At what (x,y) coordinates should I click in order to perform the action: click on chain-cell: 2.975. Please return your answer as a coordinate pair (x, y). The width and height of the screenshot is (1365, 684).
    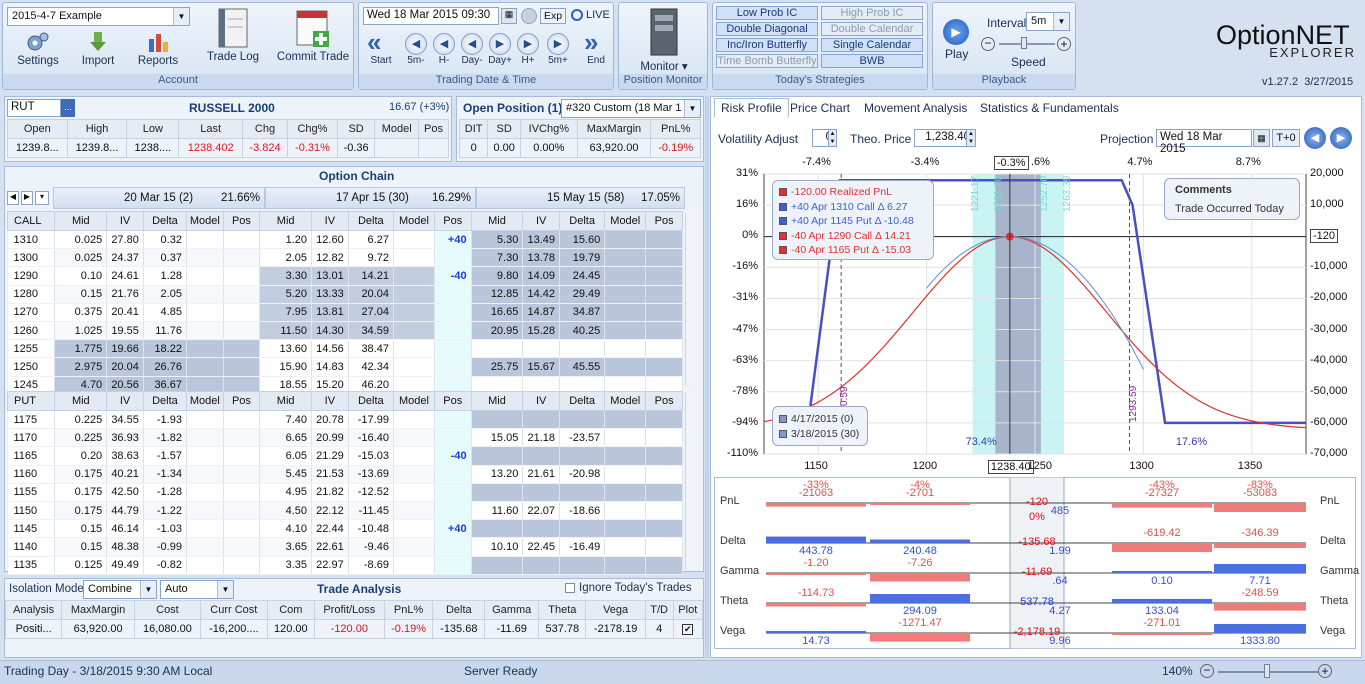
    Looking at the image, I should click on (81, 367).